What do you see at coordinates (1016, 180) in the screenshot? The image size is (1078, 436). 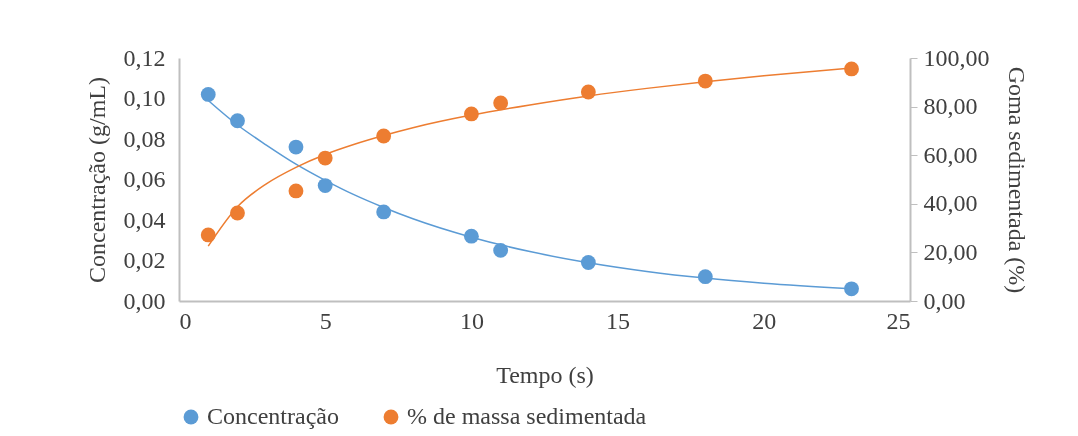 I see `y2-axis-title: Goma sedimentada (%)` at bounding box center [1016, 180].